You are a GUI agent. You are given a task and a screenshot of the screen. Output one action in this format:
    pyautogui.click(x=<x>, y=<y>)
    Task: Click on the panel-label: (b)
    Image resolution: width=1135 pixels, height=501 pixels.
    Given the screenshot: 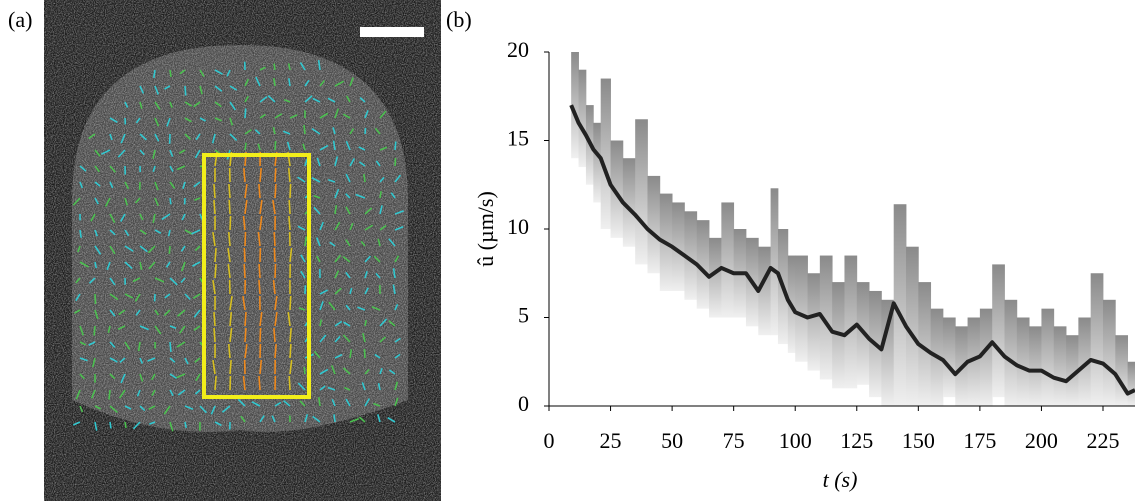 What is the action you would take?
    pyautogui.click(x=459, y=19)
    